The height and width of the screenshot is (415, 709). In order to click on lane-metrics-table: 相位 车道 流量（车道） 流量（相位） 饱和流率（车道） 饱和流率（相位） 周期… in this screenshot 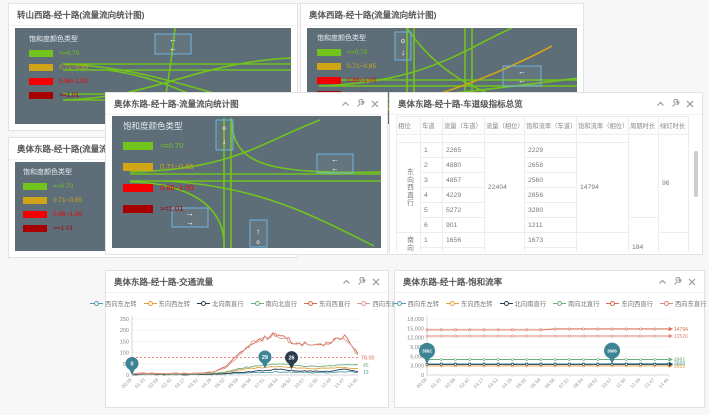, I will do `click(542, 184)`.